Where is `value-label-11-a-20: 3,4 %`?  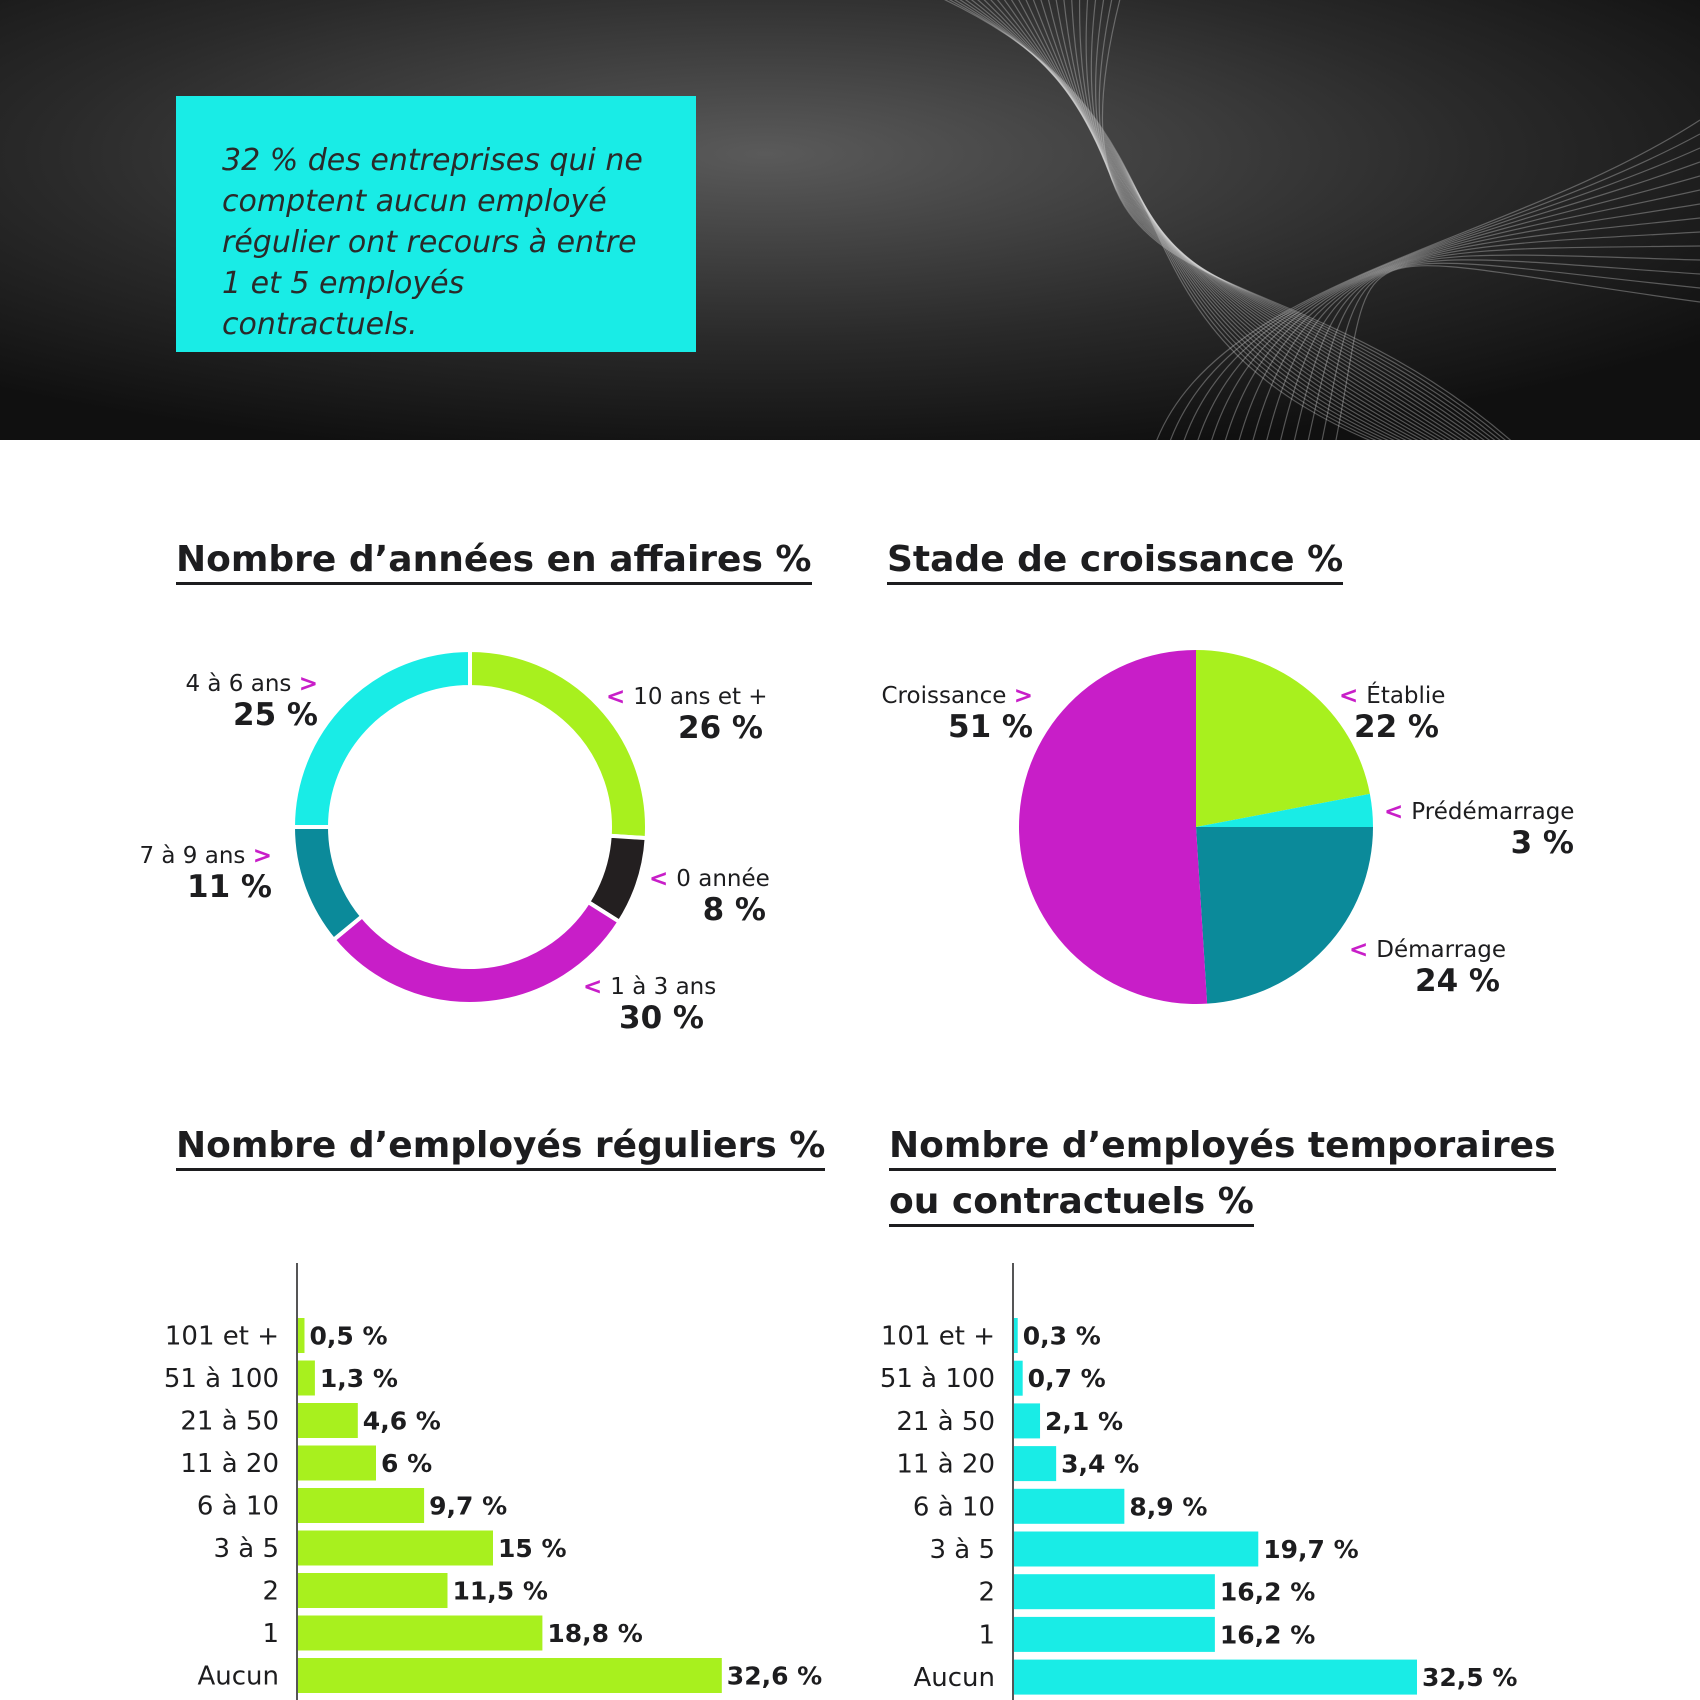
value-label-11-a-20: 3,4 % is located at coordinates (1100, 1464).